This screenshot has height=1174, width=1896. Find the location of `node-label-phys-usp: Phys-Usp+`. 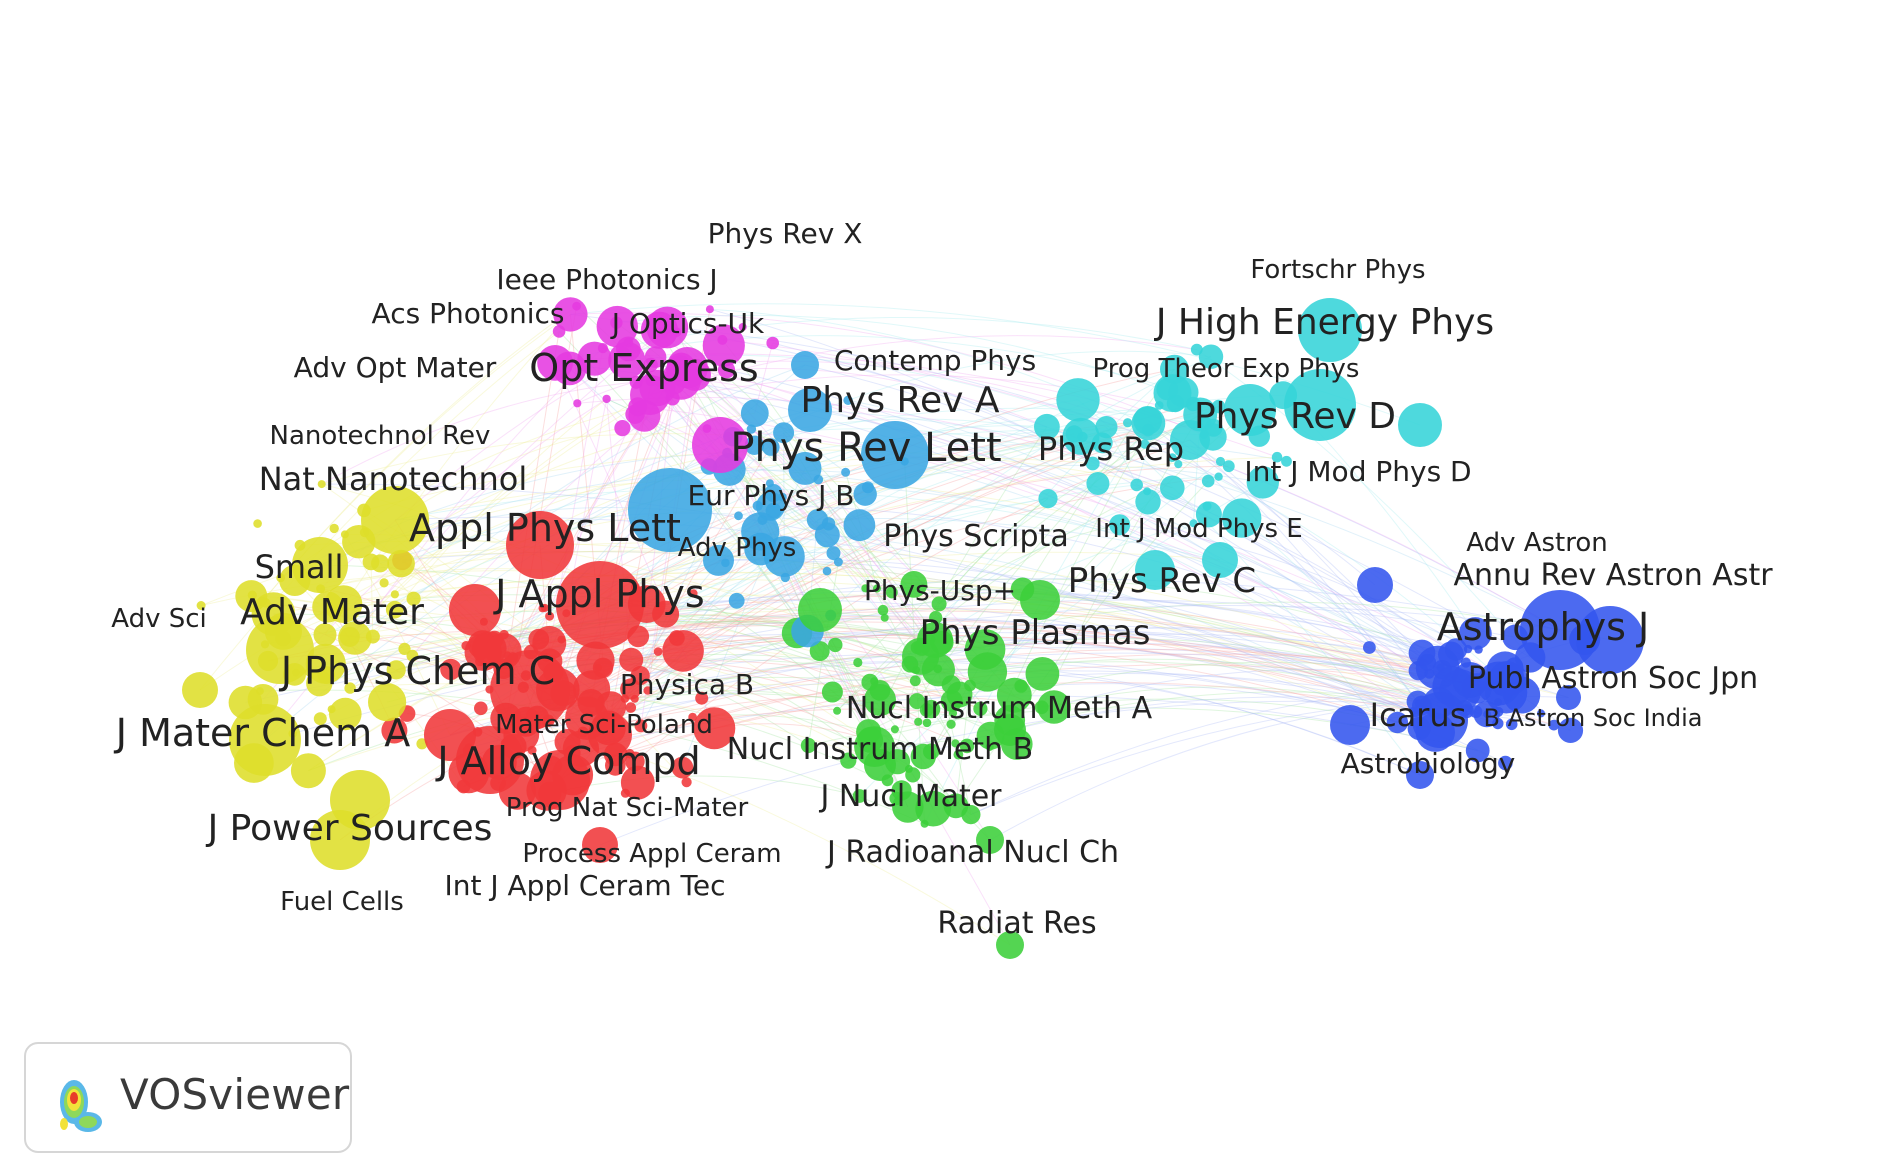

node-label-phys-usp: Phys-Usp+ is located at coordinates (940, 590).